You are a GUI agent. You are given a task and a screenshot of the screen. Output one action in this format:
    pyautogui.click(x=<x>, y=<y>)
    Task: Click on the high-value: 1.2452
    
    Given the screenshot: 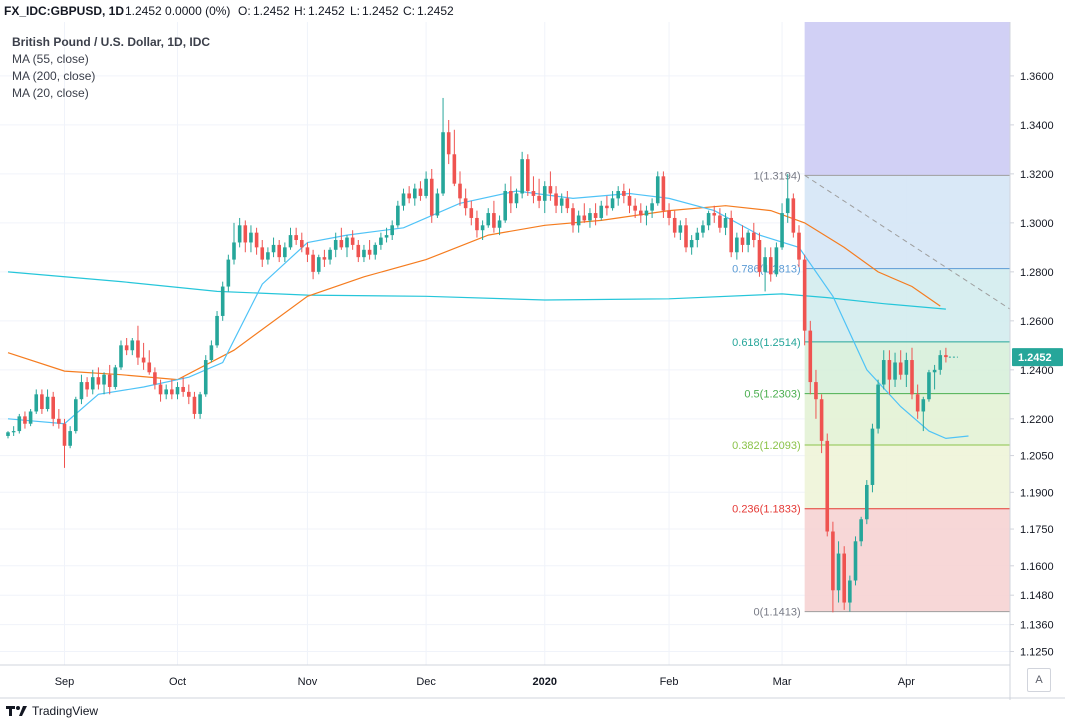 What is the action you would take?
    pyautogui.click(x=326, y=11)
    